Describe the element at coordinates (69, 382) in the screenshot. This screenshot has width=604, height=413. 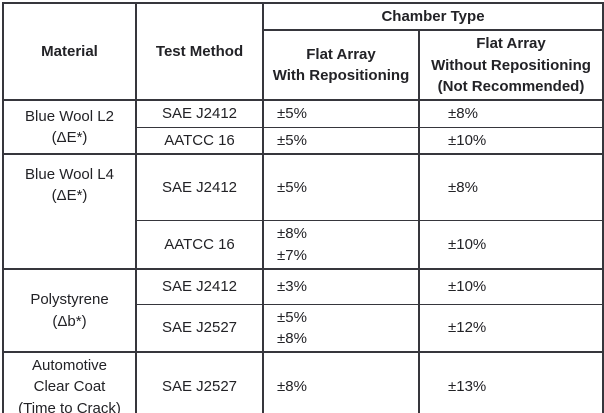
I see `material-cell-automotive-clear-coat: Automotive Clear Coat (Time to Crack)` at that location.